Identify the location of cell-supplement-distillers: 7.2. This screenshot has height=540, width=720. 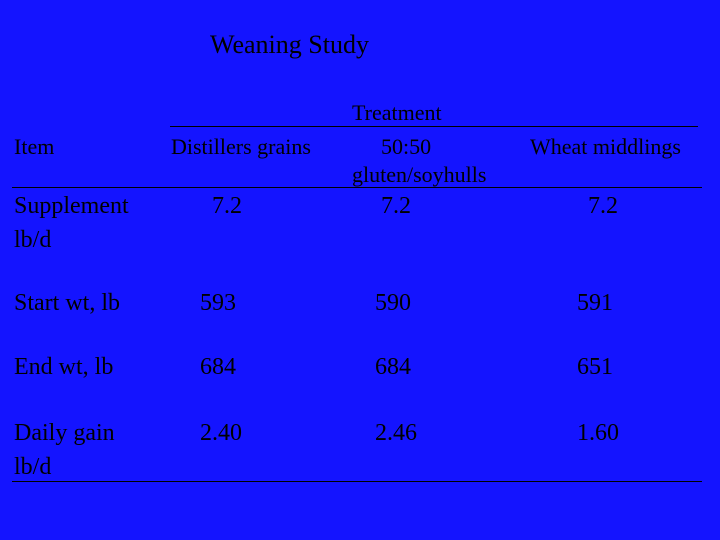
(227, 206).